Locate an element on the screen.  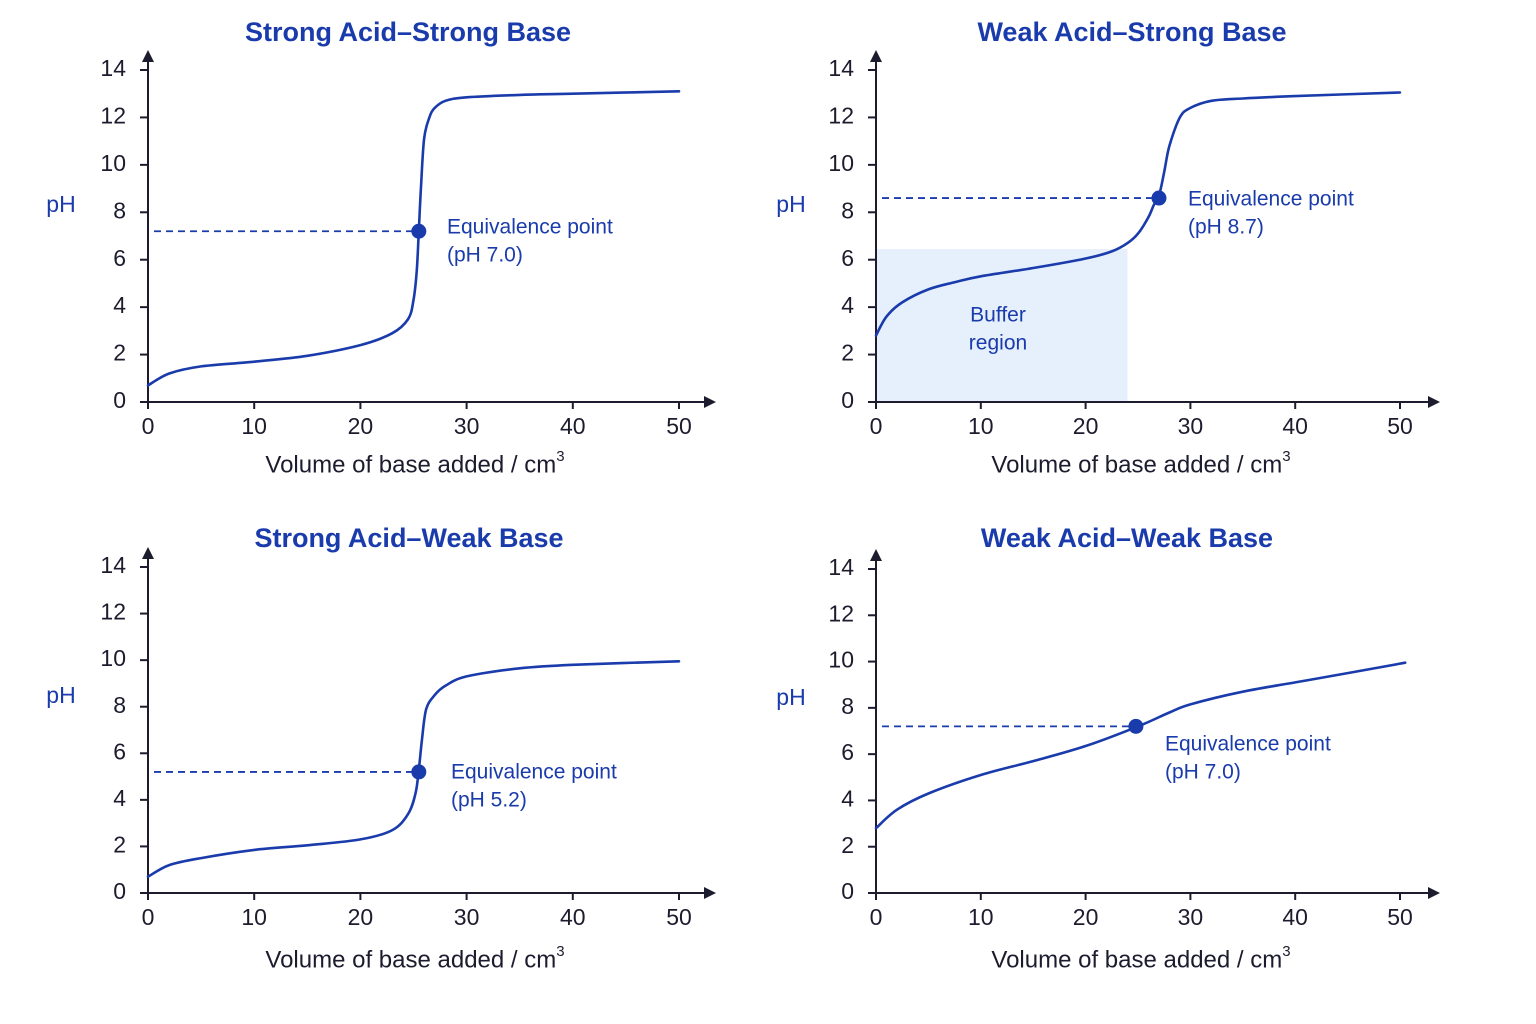
chart-title: Strong Acid–Strong Base is located at coordinates (408, 32).